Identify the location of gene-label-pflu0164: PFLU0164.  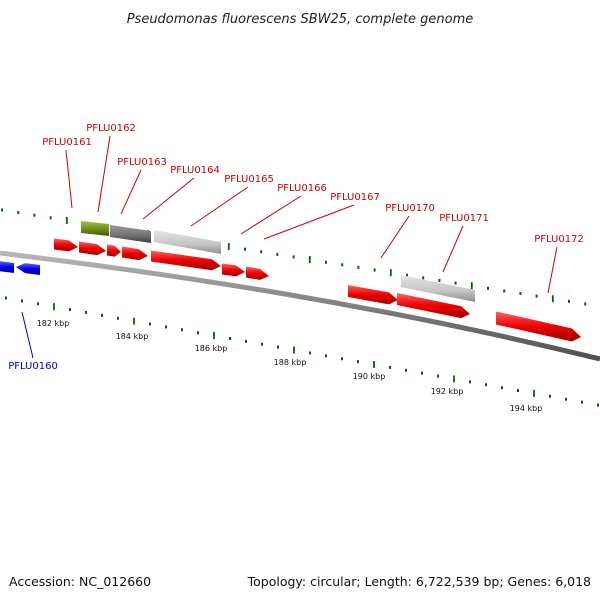
(195, 170).